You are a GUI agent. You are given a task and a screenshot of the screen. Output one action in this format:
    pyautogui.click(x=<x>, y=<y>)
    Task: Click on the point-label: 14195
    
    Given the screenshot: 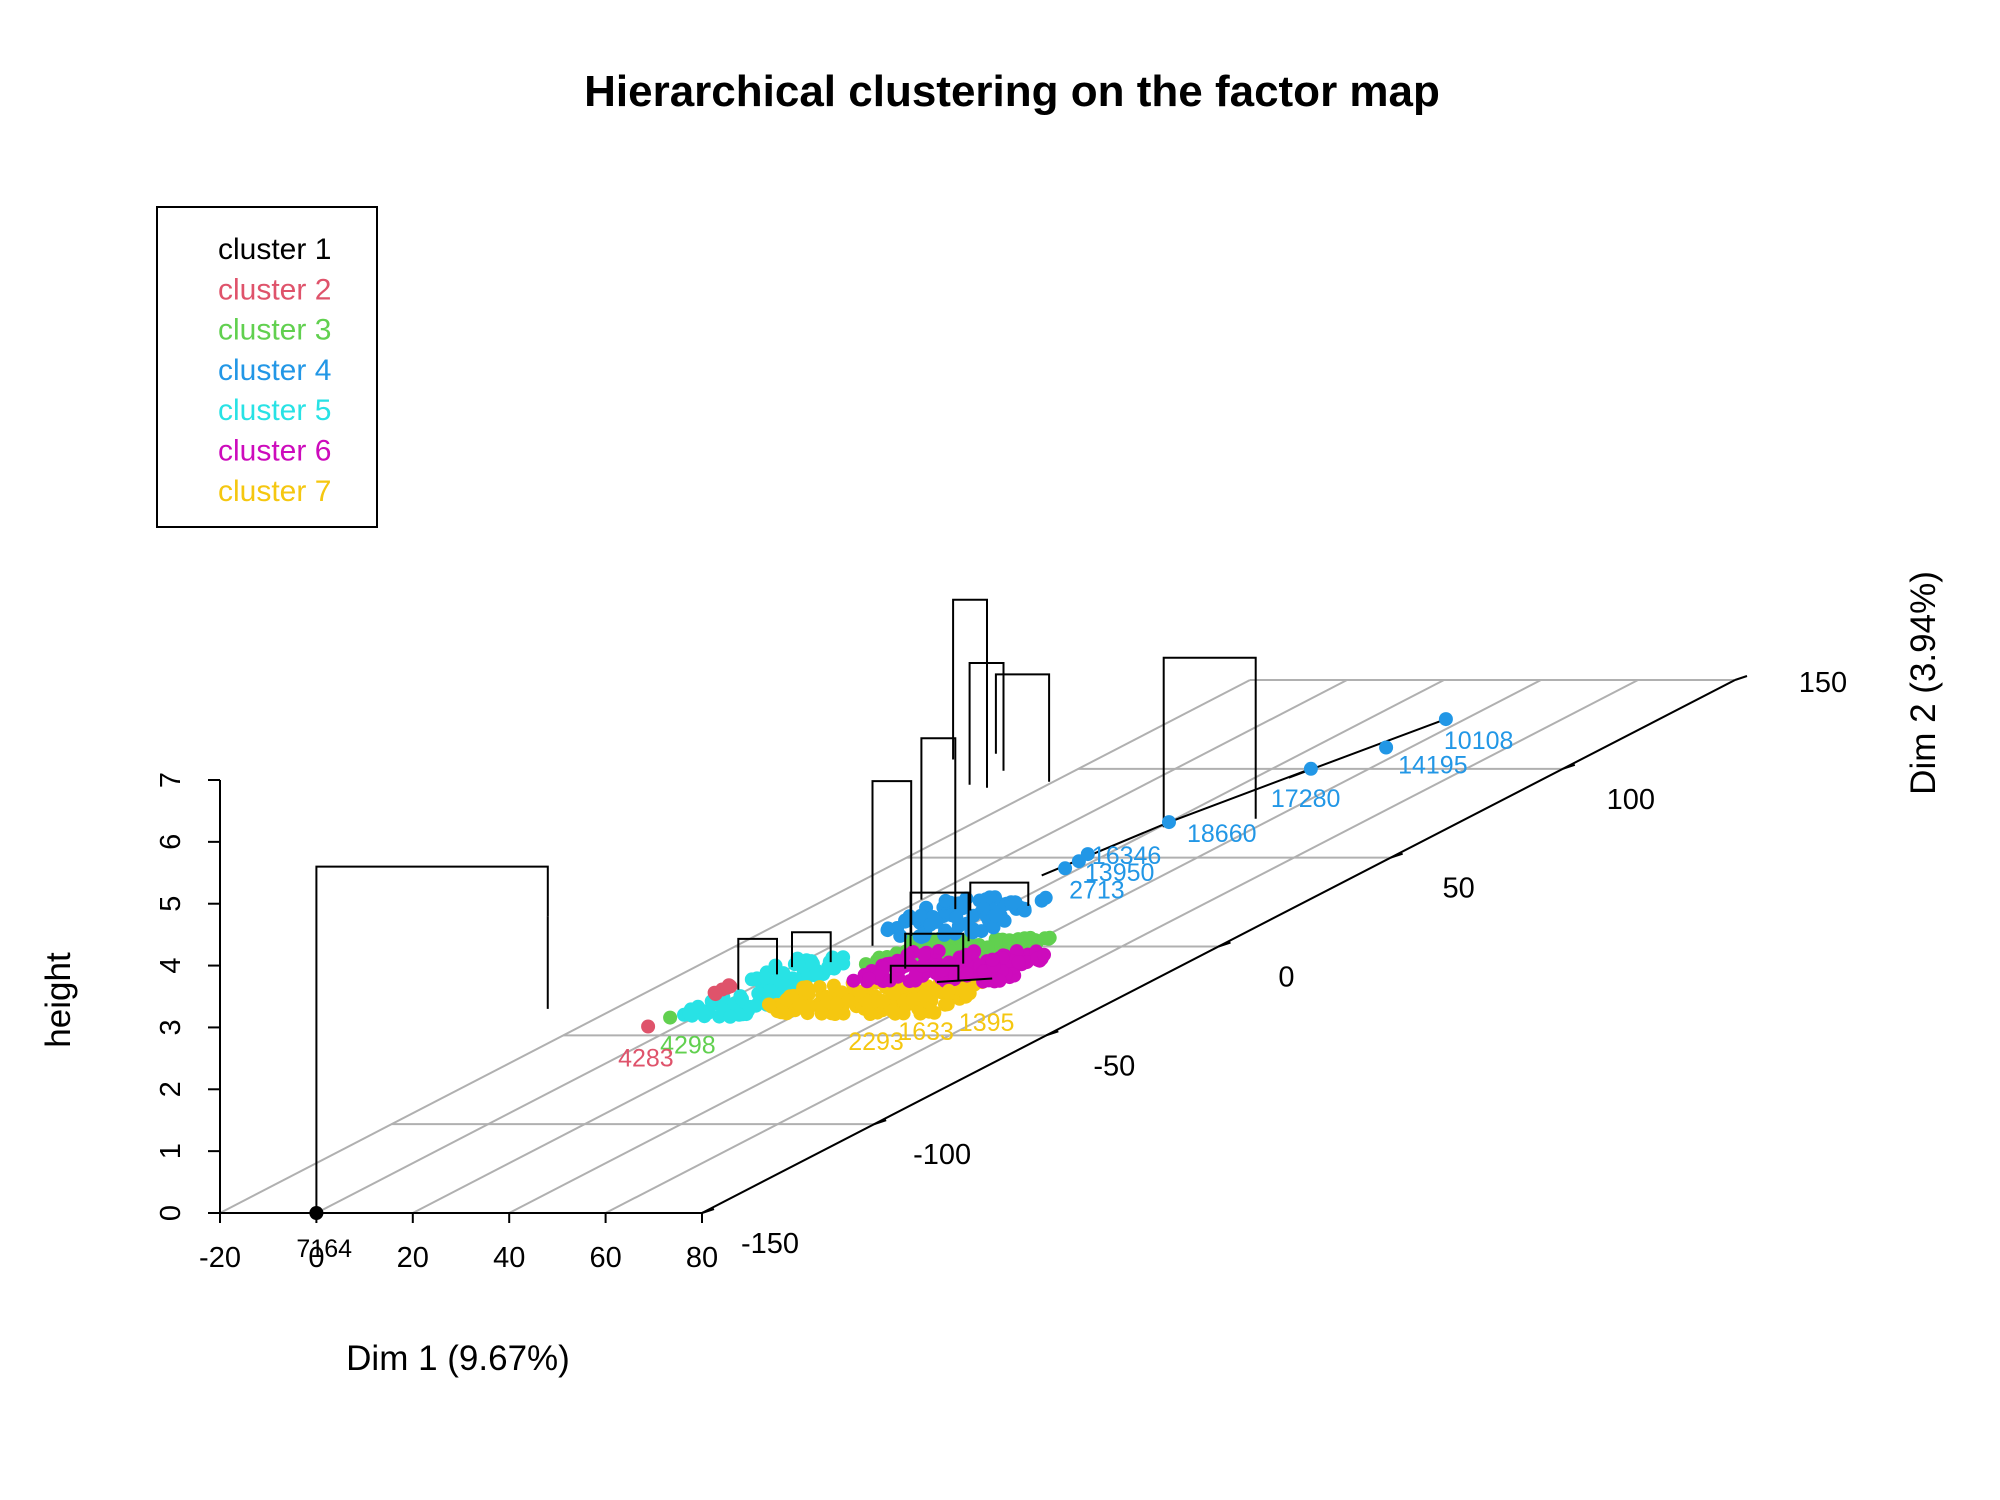 What is the action you would take?
    pyautogui.click(x=1433, y=766)
    